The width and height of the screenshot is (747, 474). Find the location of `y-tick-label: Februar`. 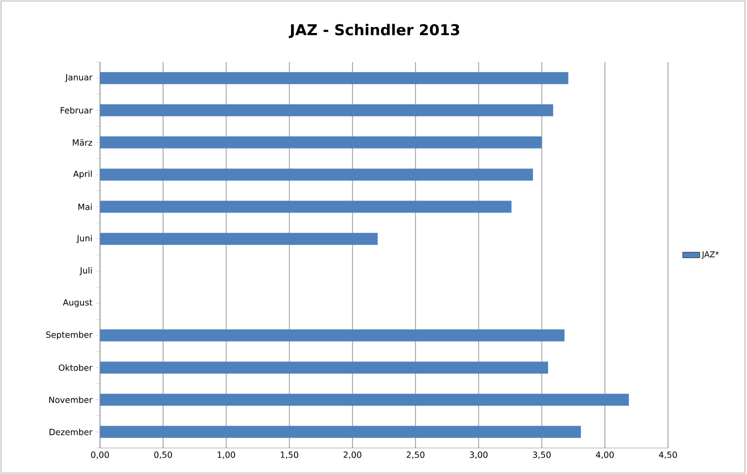

y-tick-label: Februar is located at coordinates (76, 110).